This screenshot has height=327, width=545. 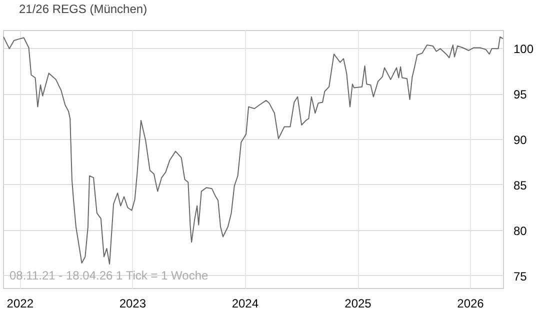 What do you see at coordinates (132, 303) in the screenshot?
I see `x-tick-label: 2023` at bounding box center [132, 303].